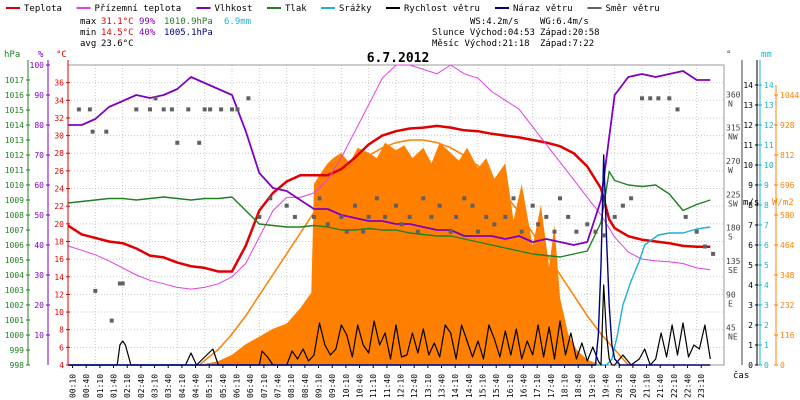 The image size is (800, 400). What do you see at coordinates (483, 386) in the screenshot?
I see `x-tick-label: 15:10` at bounding box center [483, 386].